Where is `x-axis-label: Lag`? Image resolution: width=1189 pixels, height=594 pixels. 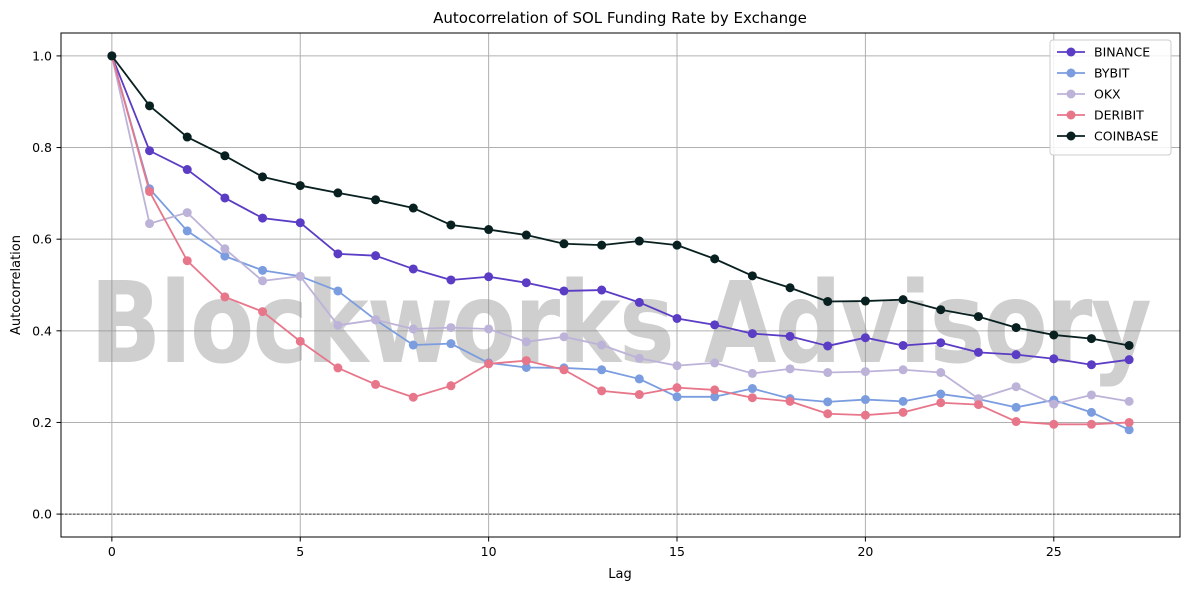
x-axis-label: Lag is located at coordinates (619, 574).